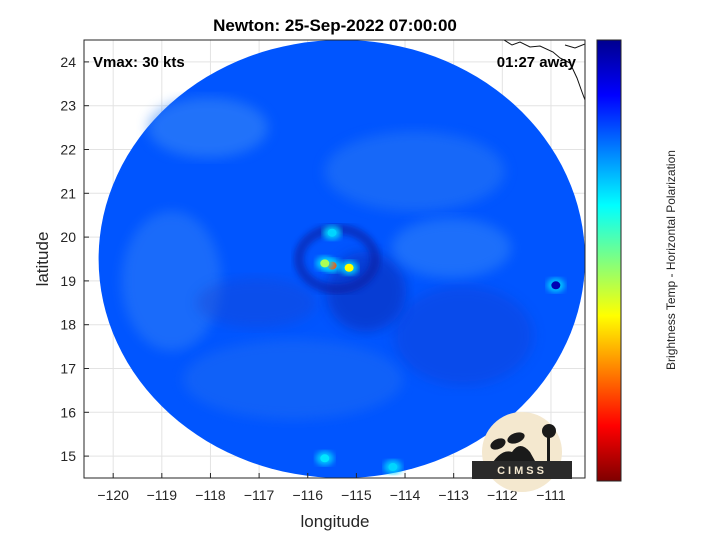  Describe the element at coordinates (68, 62) in the screenshot. I see `y-tick-label: 24` at that location.